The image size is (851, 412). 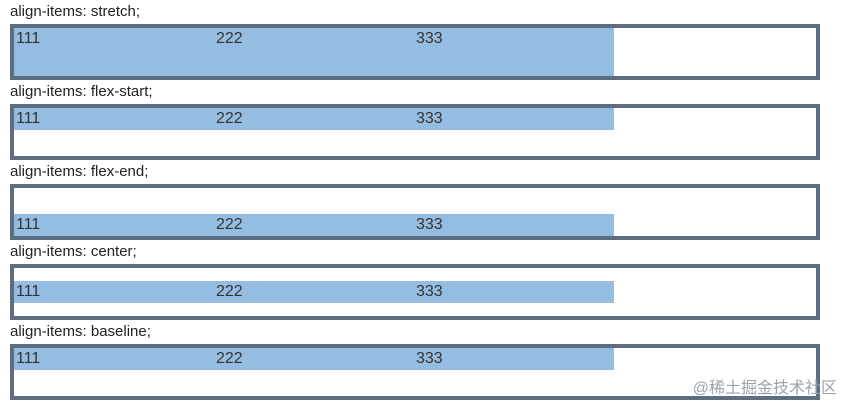 What do you see at coordinates (73, 251) in the screenshot?
I see `section-label: align-items: center;` at bounding box center [73, 251].